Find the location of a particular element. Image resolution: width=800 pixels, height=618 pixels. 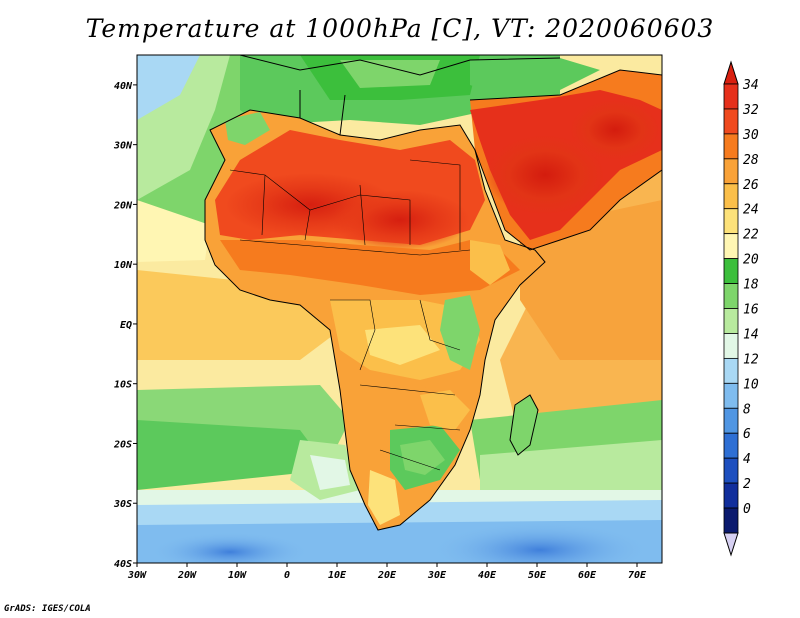

colorbar-label: 18 is located at coordinates (751, 285).